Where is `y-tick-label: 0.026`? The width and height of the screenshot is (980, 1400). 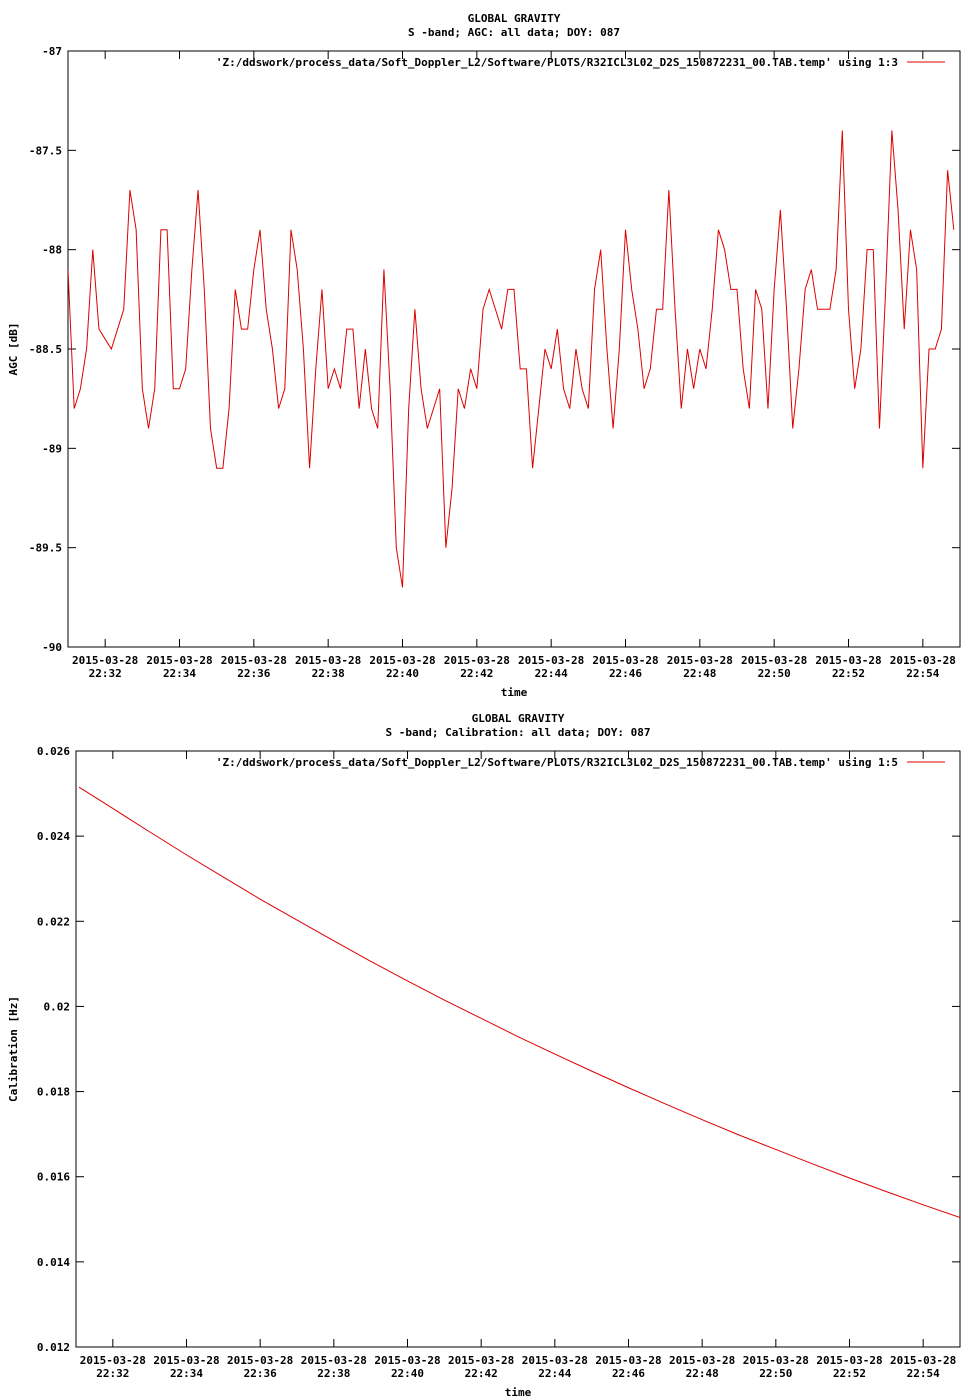
y-tick-label: 0.026 is located at coordinates (53, 751).